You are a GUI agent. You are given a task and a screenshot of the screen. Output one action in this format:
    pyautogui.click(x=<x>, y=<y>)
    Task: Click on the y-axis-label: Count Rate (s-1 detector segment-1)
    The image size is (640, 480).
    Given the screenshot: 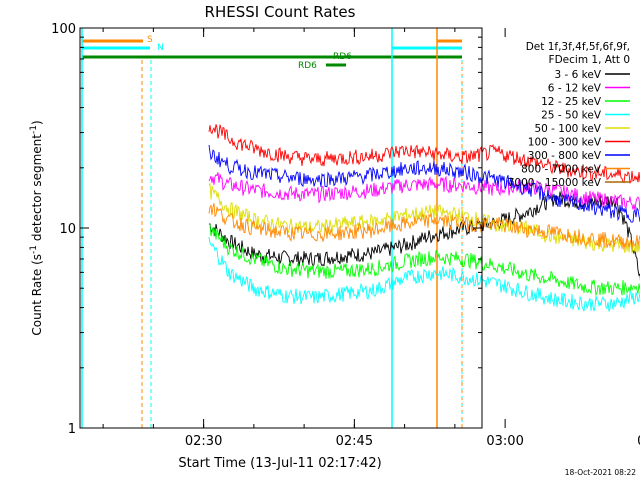 What is the action you would take?
    pyautogui.click(x=36, y=227)
    